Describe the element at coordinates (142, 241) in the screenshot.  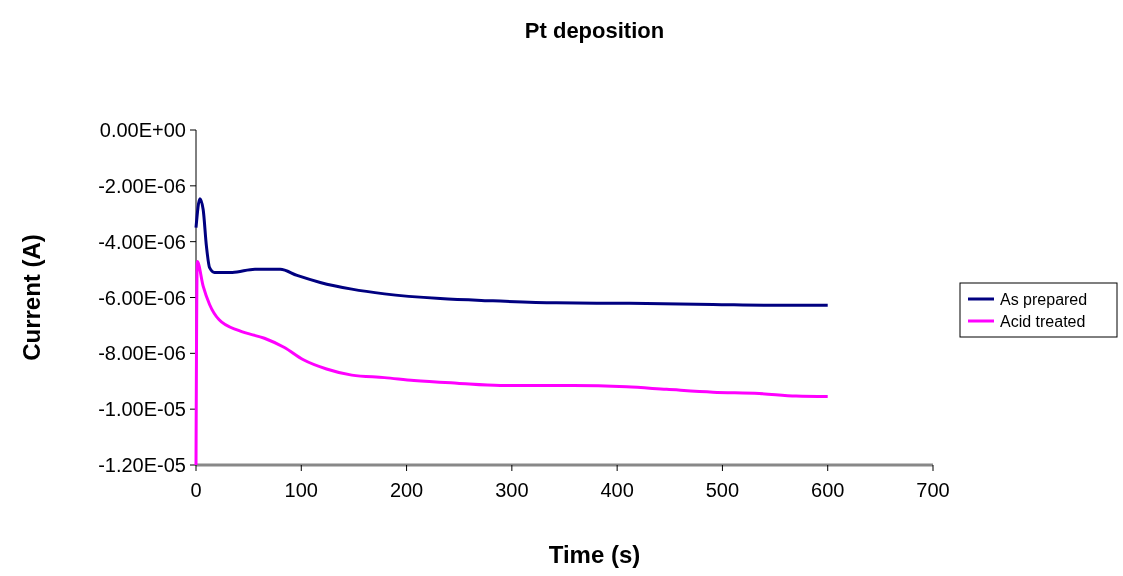
I see `y-tick-label: -4.00E-06` at that location.